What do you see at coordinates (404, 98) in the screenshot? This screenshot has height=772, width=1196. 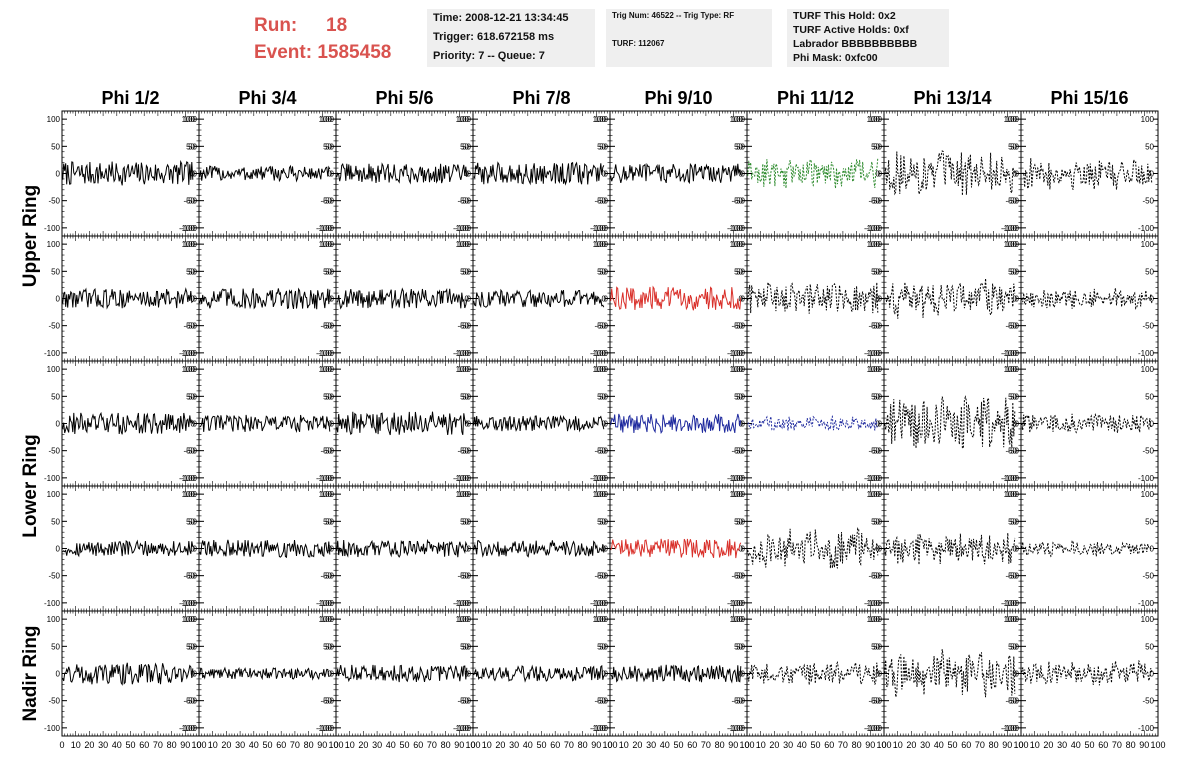 I see `column-header: Phi 5/6` at bounding box center [404, 98].